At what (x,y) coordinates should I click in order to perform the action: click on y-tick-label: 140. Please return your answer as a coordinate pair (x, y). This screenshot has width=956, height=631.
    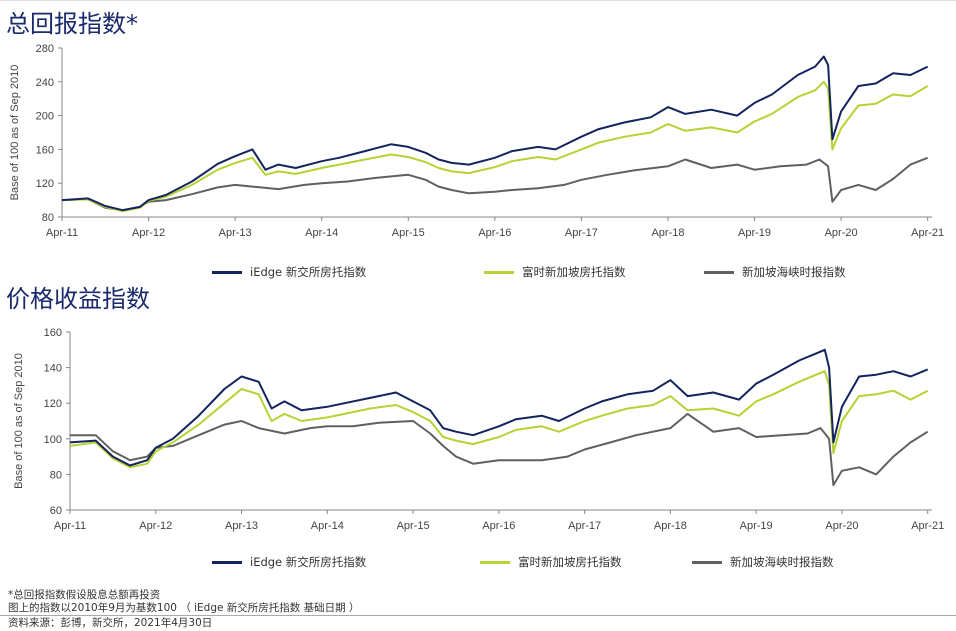
    Looking at the image, I should click on (53, 369).